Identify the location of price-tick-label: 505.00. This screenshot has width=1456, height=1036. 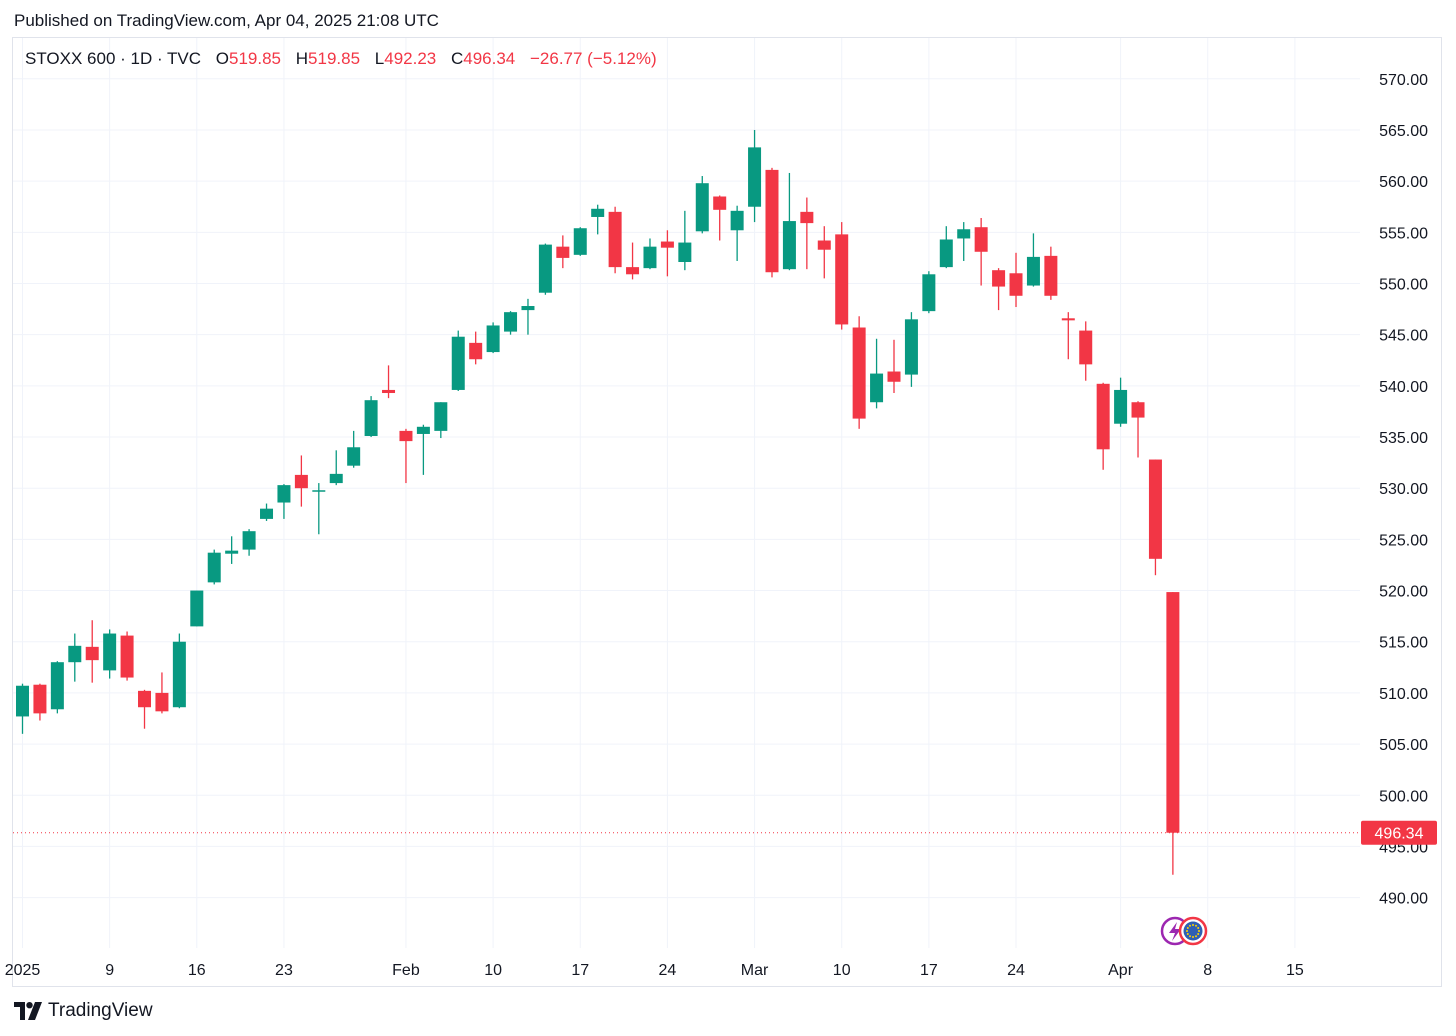
(1403, 745).